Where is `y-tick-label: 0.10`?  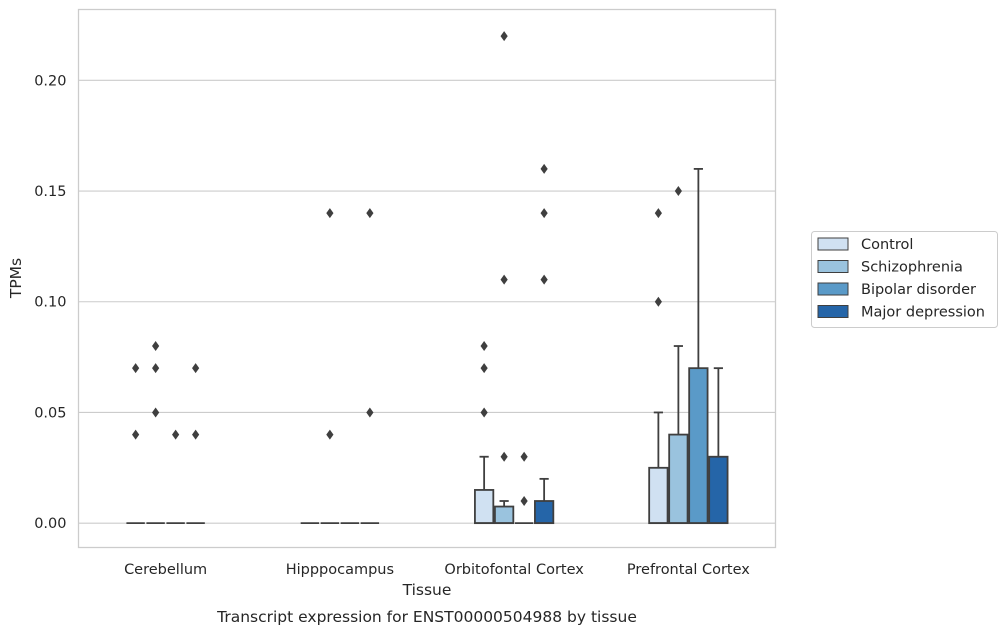
y-tick-label: 0.10 is located at coordinates (50, 303).